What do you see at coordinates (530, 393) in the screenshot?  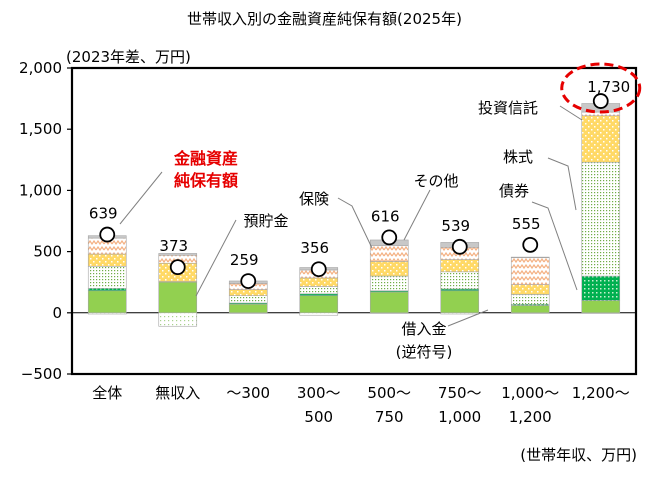 I see `x-tick-label: 1,000〜` at bounding box center [530, 393].